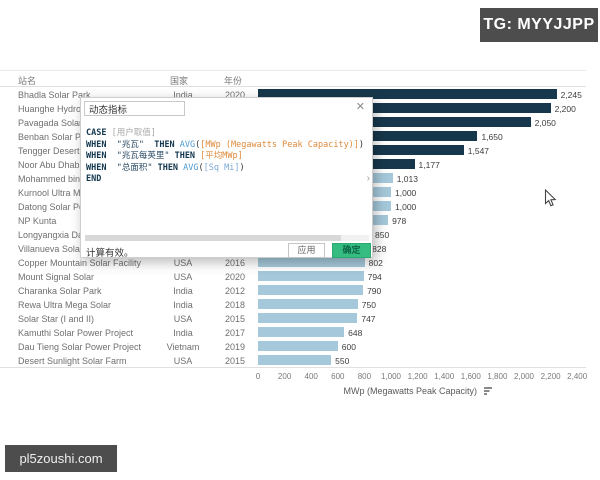 The image size is (600, 480). I want to click on table-row: Rewa Ultra Mega Solar India 2018 750, so click(293, 304).